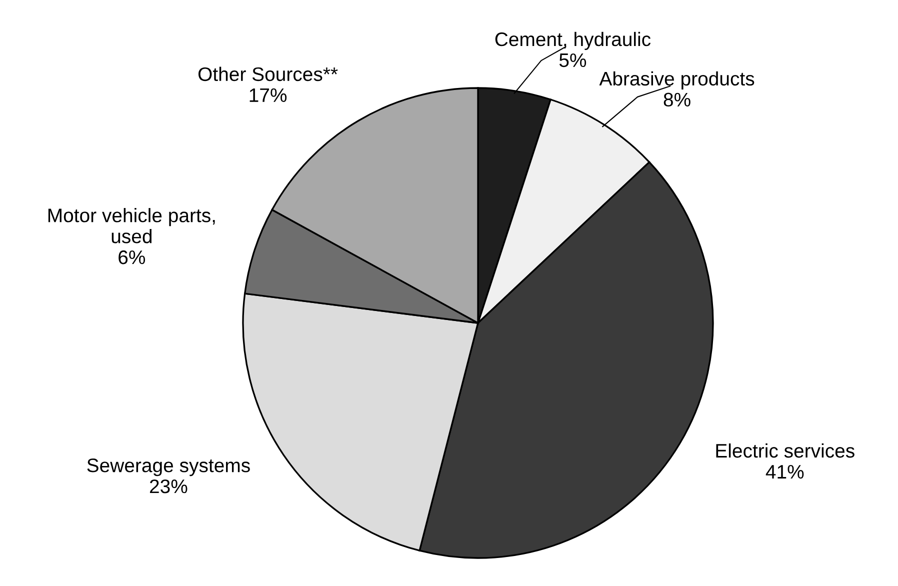 The height and width of the screenshot is (586, 898). I want to click on data-label: 23%, so click(169, 486).